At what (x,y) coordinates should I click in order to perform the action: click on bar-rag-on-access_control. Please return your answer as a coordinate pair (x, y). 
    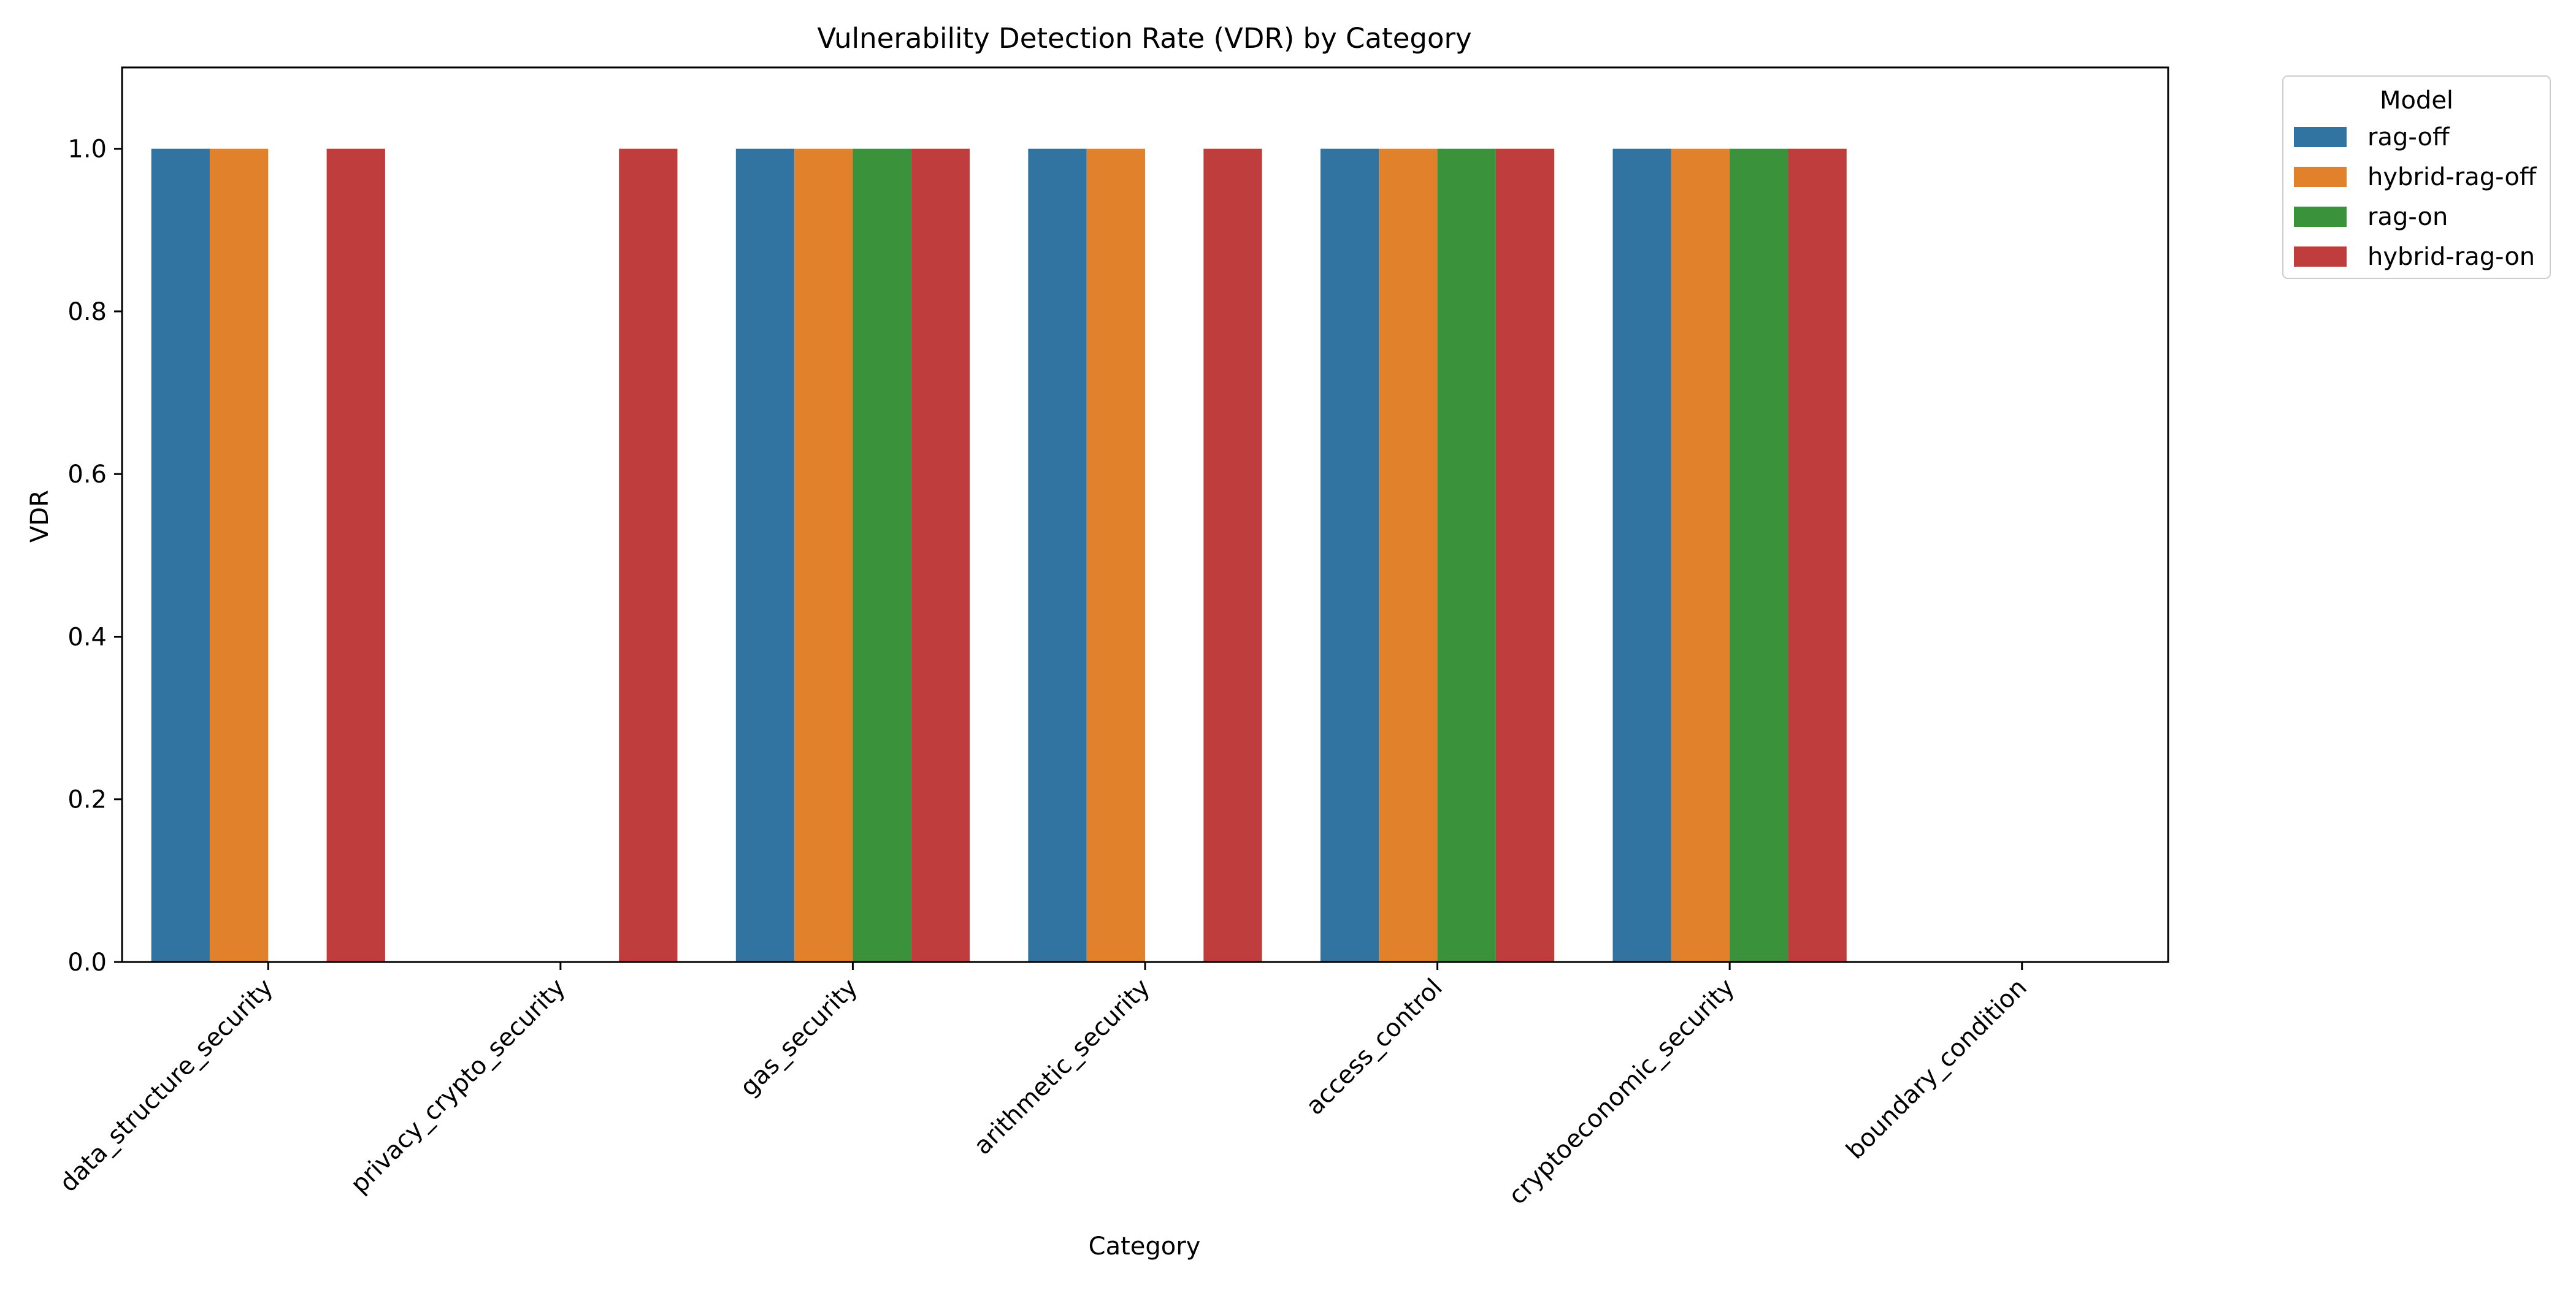
    Looking at the image, I should click on (1466, 555).